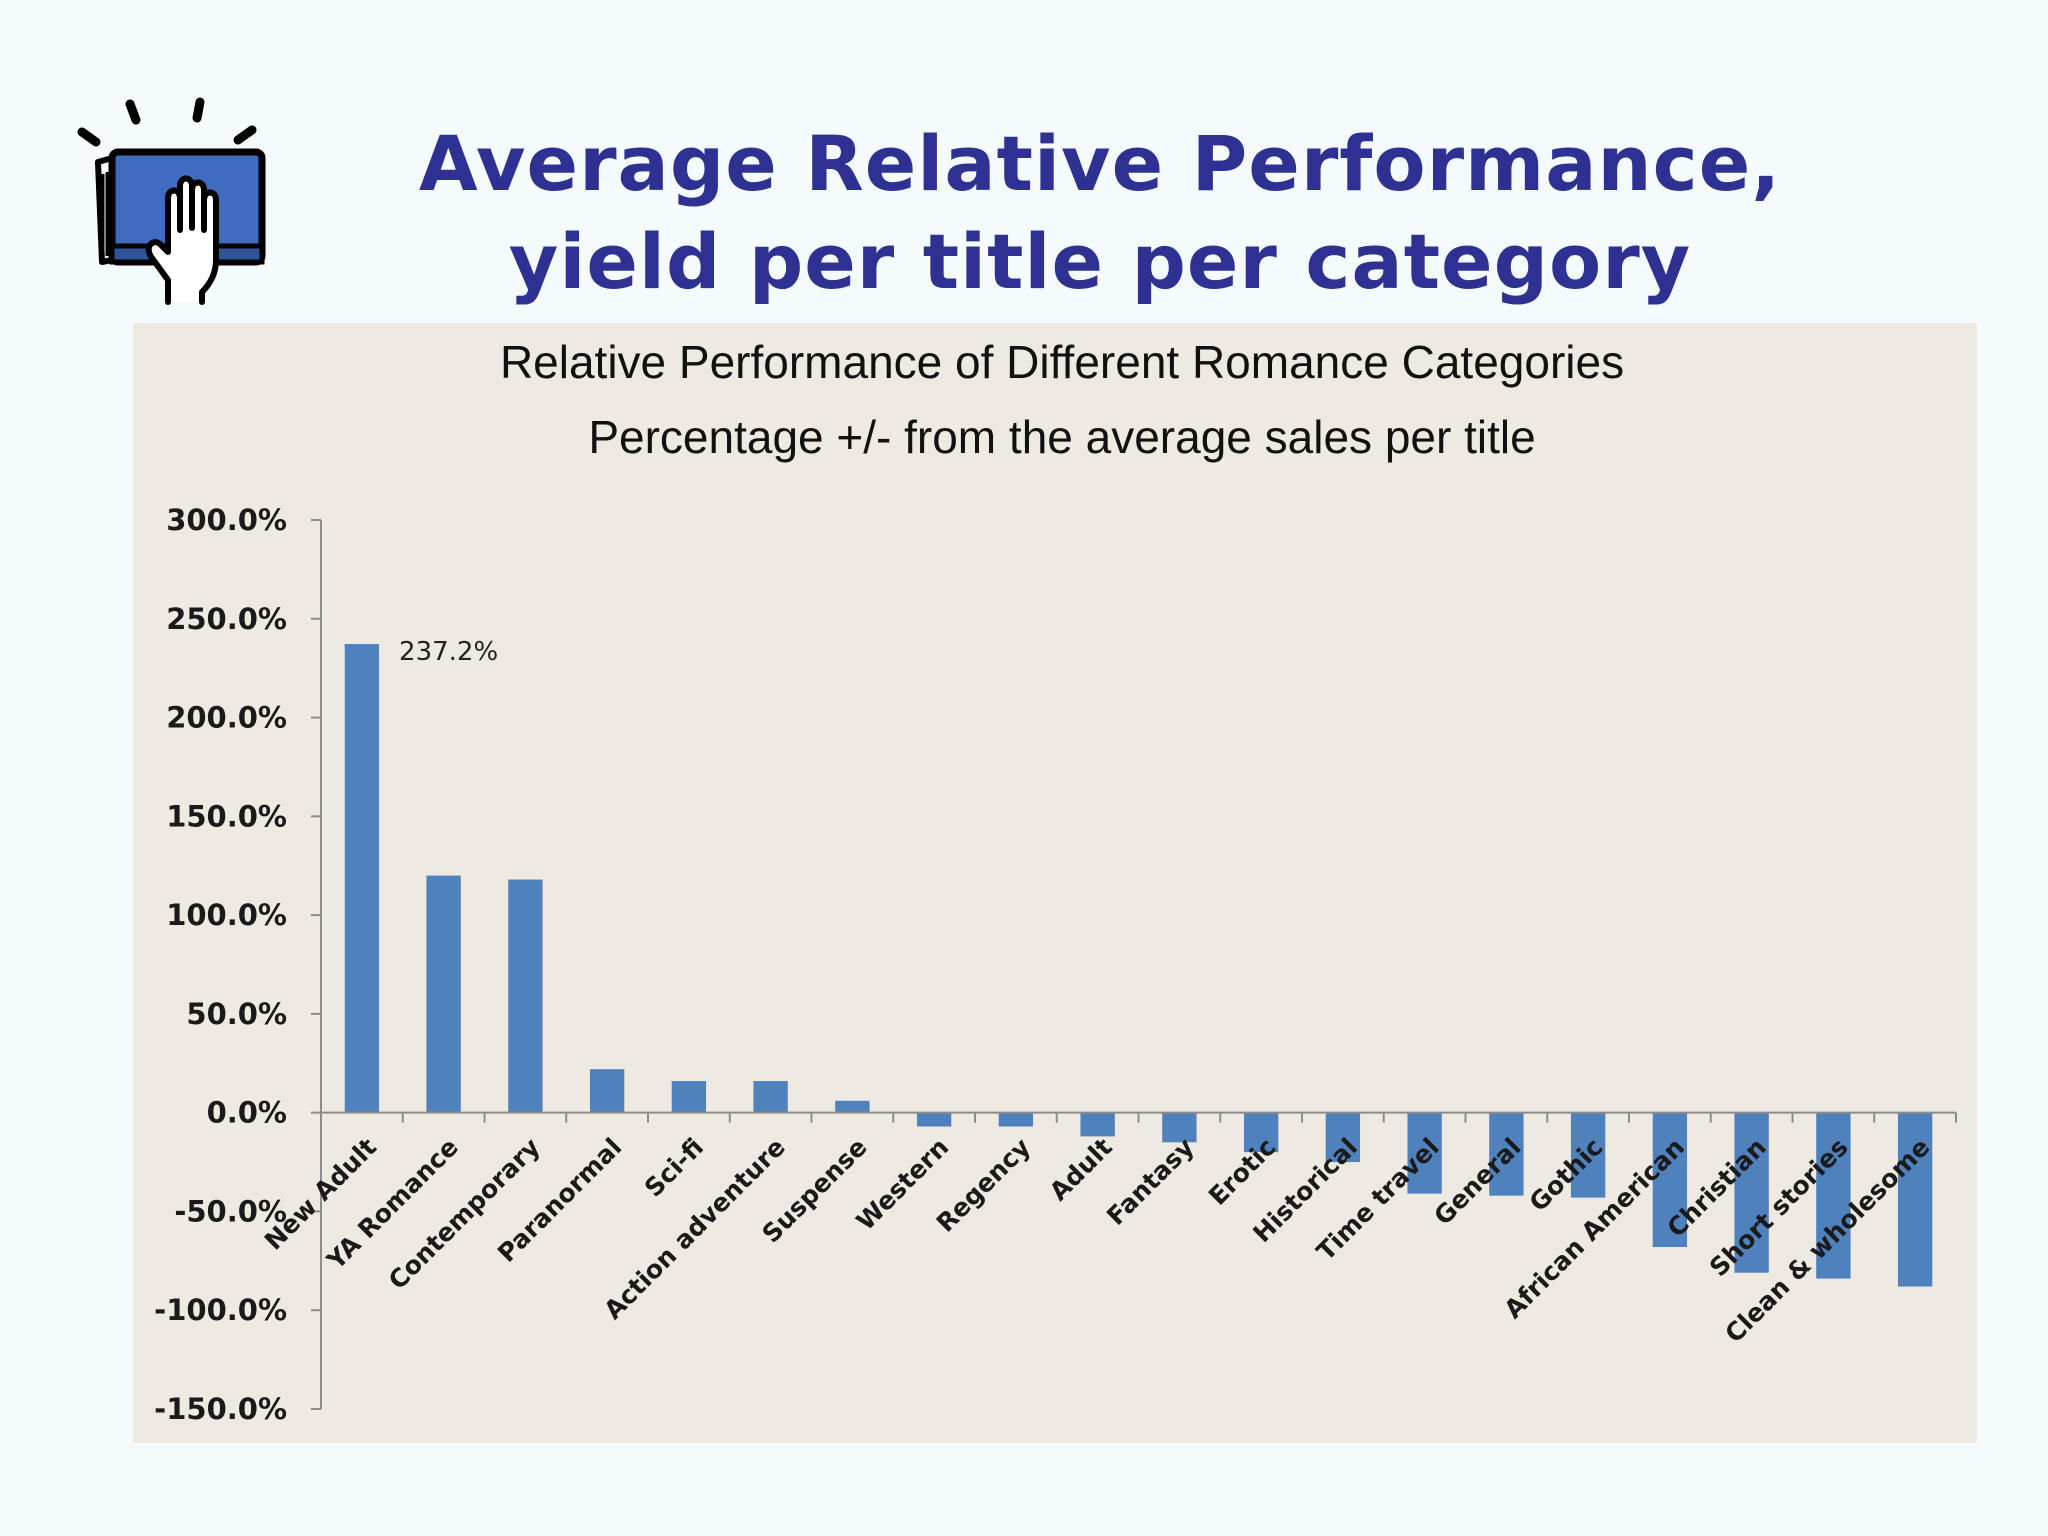 Image resolution: width=2048 pixels, height=1536 pixels. I want to click on y-tick-label: 200.0%, so click(226, 718).